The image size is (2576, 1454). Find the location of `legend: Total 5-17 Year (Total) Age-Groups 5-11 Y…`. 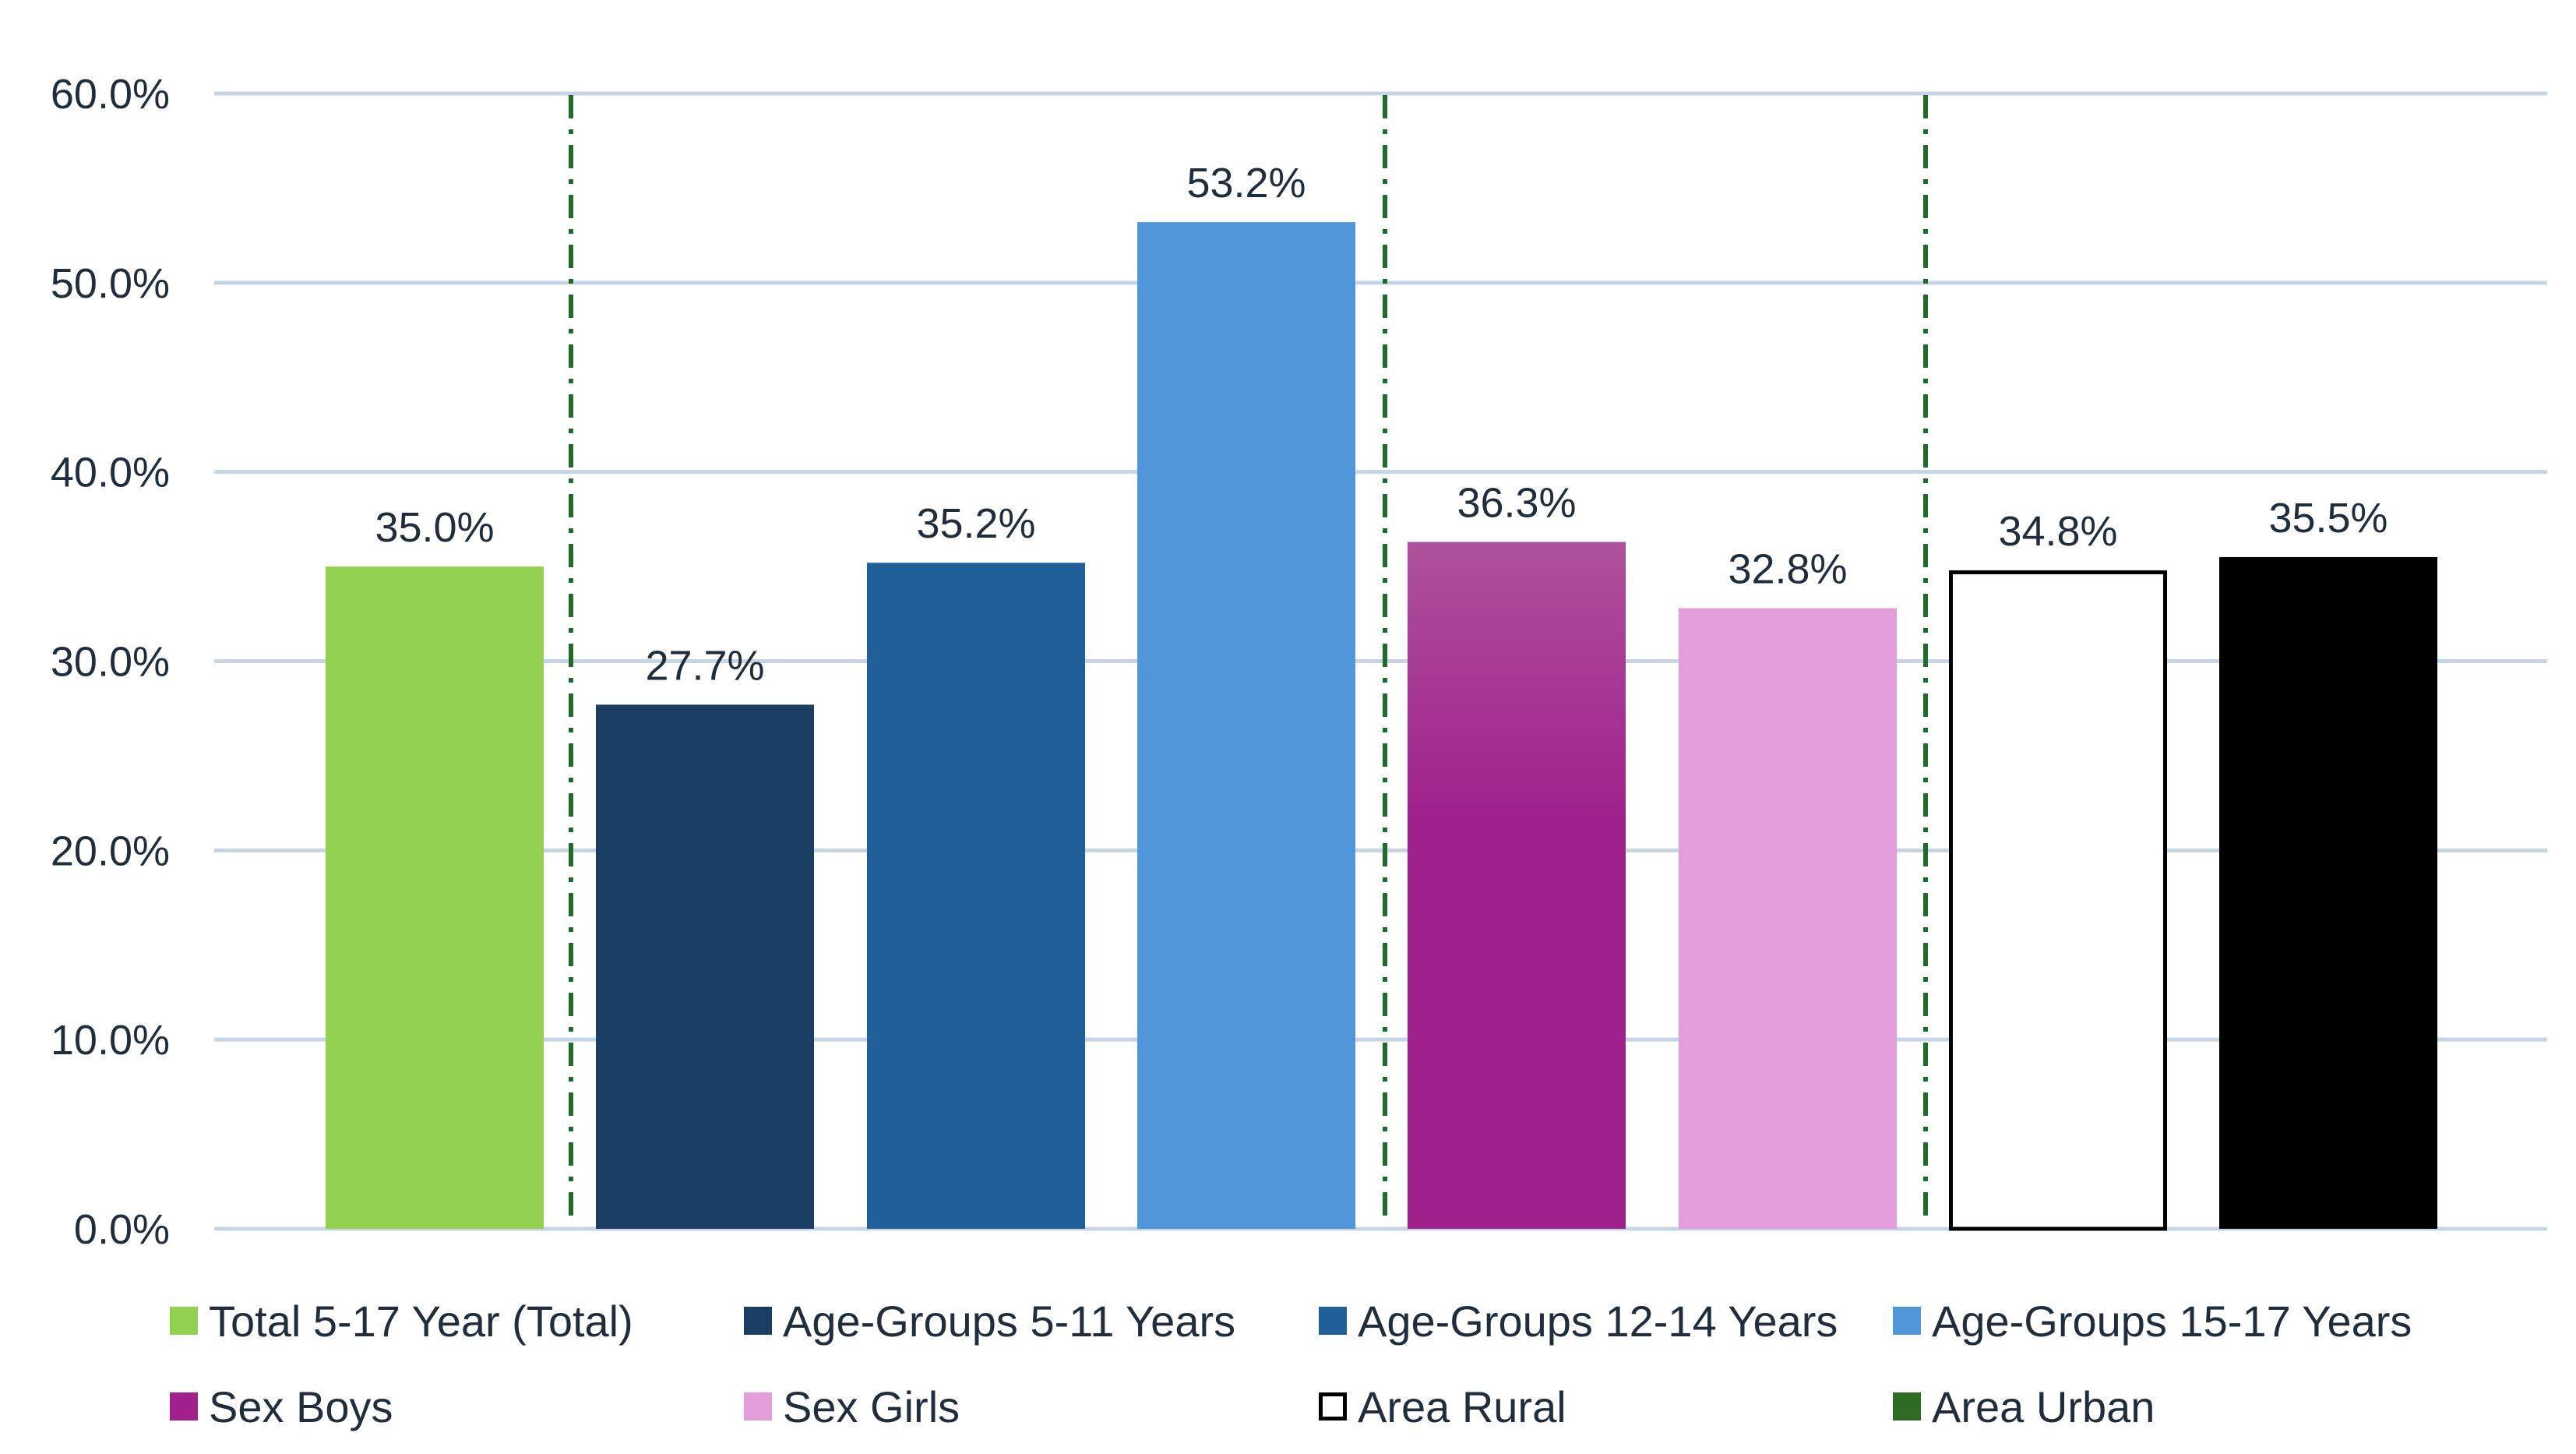

legend: Total 5-17 Year (Total) Age-Groups 5-11 Y… is located at coordinates (1291, 1364).